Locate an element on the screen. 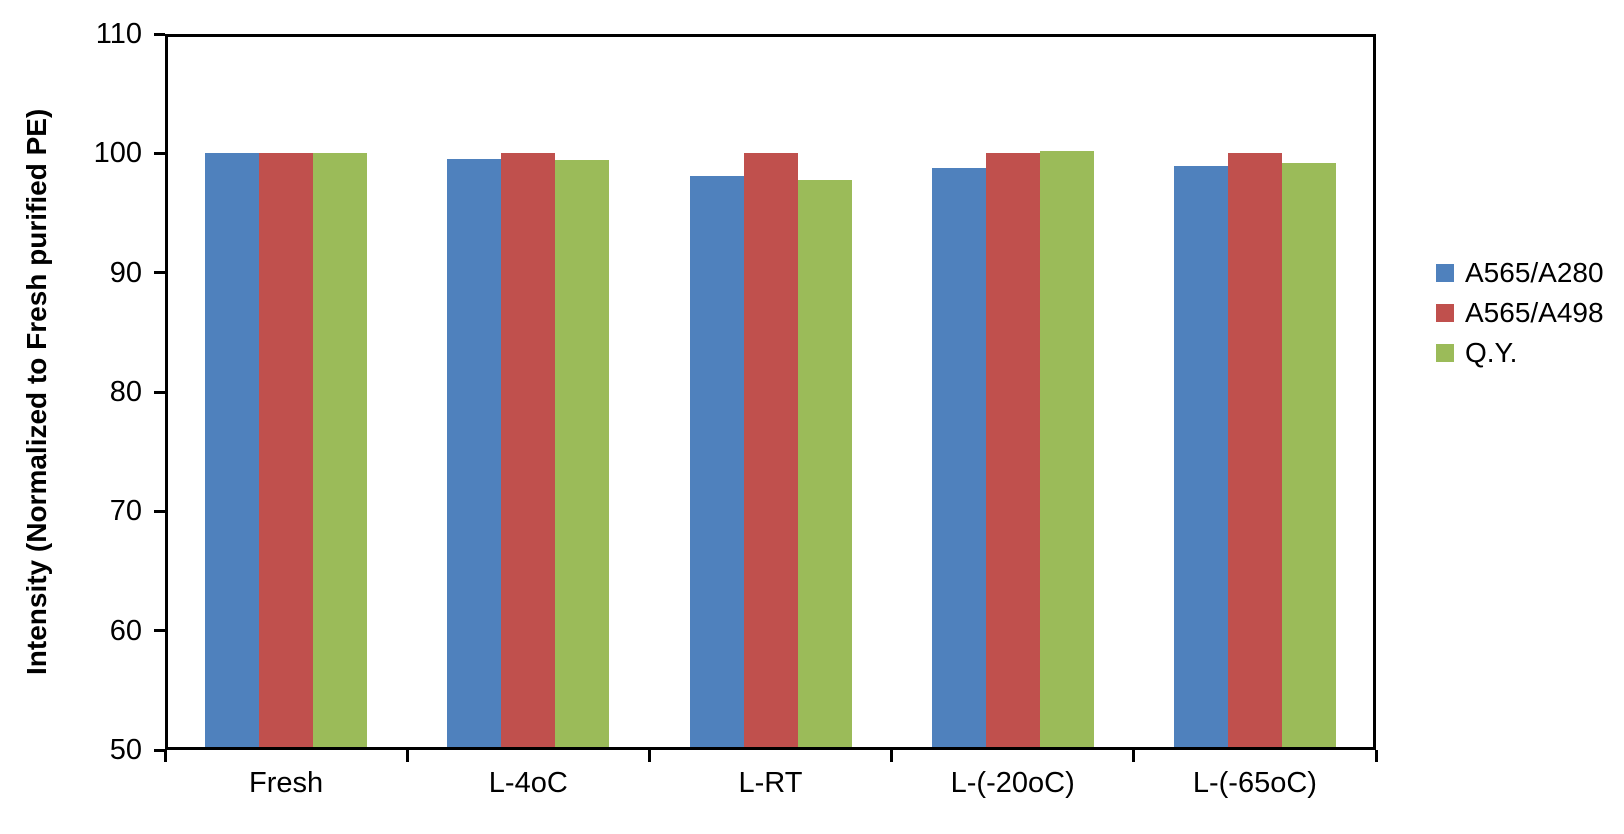 This screenshot has height=834, width=1624. y-tick-label: 80 is located at coordinates (125, 392).